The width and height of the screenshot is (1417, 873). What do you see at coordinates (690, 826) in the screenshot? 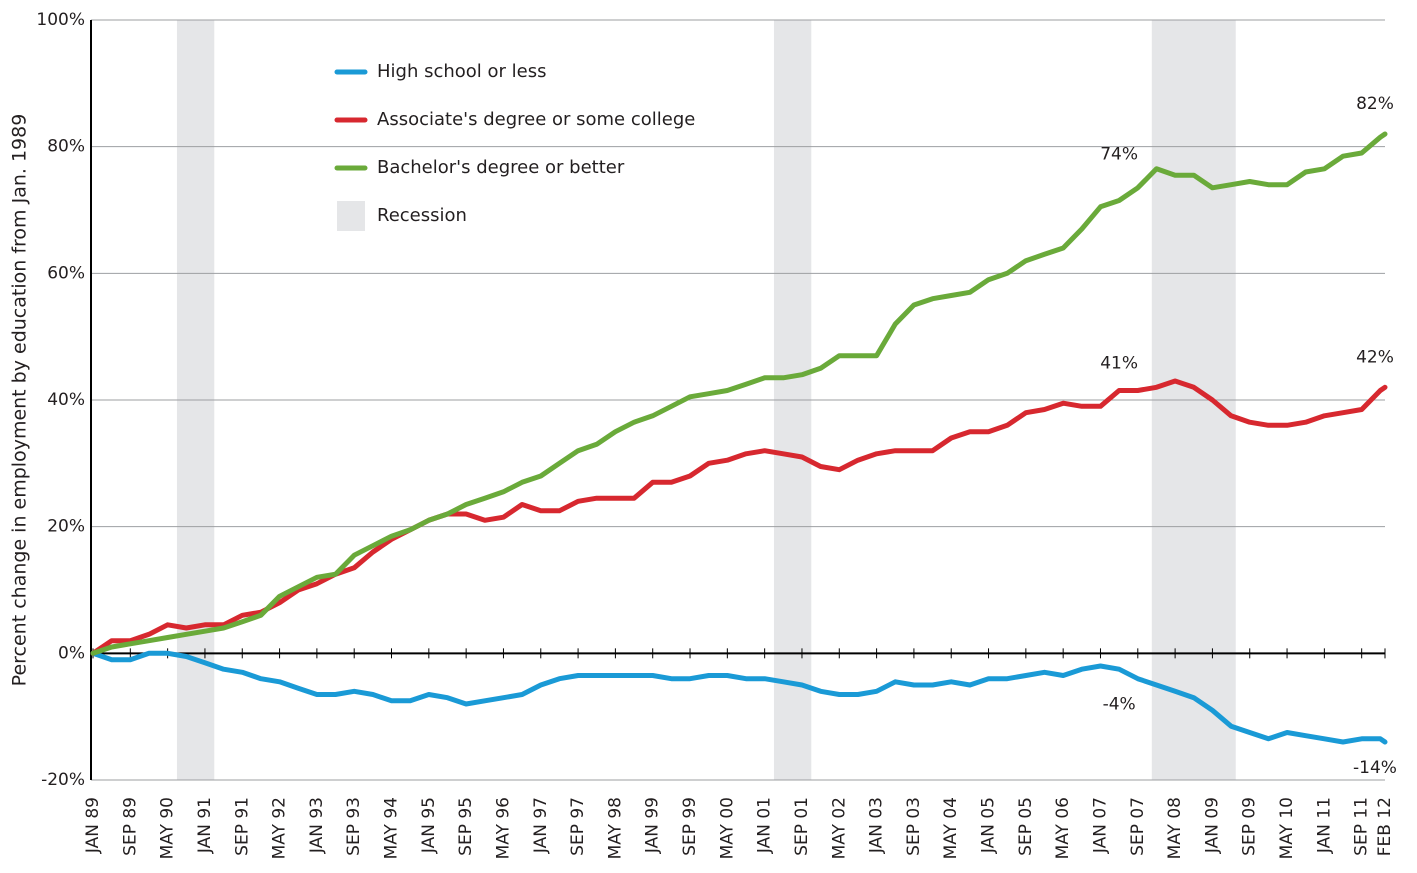
I see `x-tick-label: SEP 99` at bounding box center [690, 826].